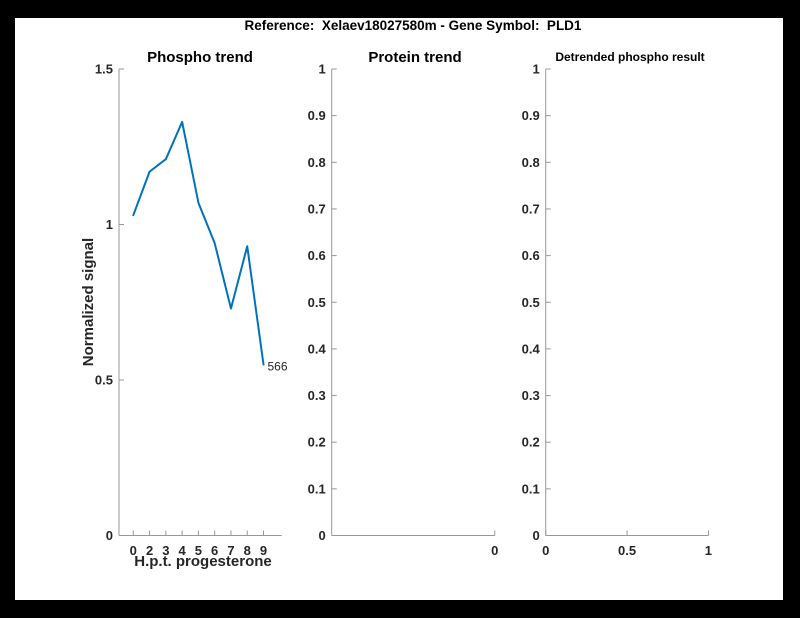  Describe the element at coordinates (214, 550) in the screenshot. I see `x-tick-label: 6` at that location.